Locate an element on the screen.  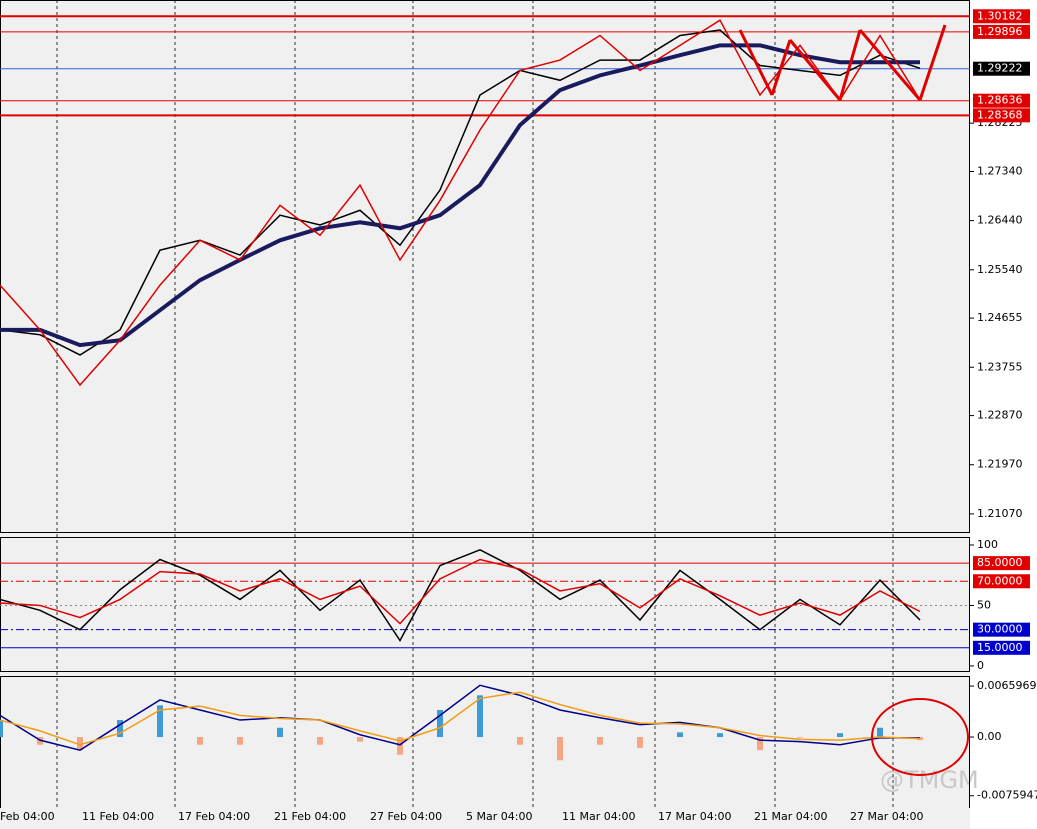
annotation-circle is located at coordinates (920, 737).